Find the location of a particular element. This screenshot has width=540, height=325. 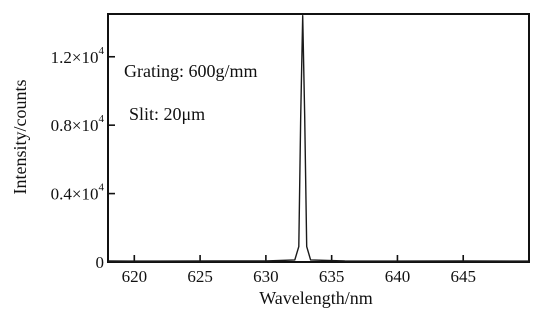

grating-annotation: Grating: 600g/mm is located at coordinates (191, 71).